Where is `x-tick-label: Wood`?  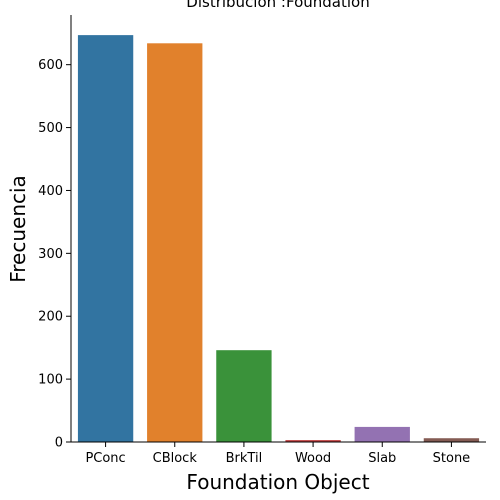
x-tick-label: Wood is located at coordinates (313, 458).